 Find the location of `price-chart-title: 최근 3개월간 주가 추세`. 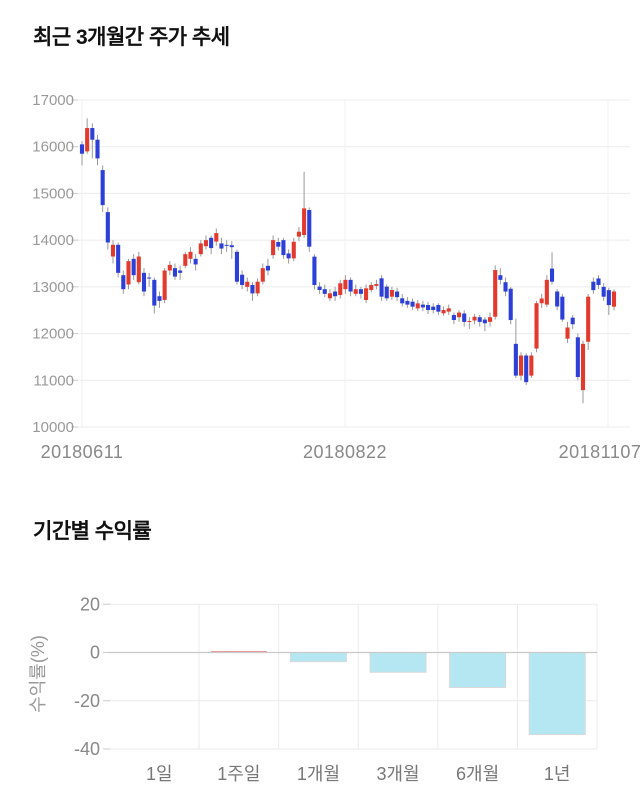

price-chart-title: 최근 3개월간 주가 추세 is located at coordinates (131, 37).